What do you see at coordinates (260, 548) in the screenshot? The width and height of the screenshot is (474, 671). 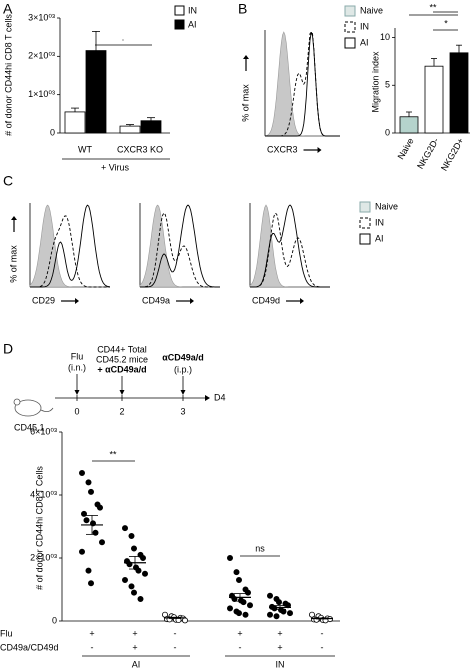 I see `sig-label: ns` at bounding box center [260, 548].